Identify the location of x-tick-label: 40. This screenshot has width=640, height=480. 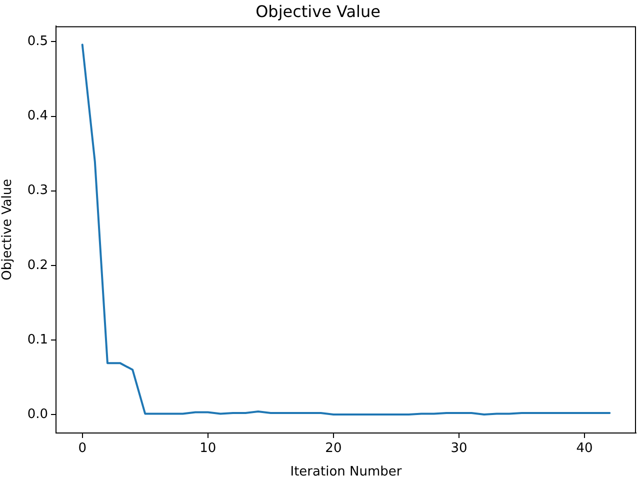
(584, 448).